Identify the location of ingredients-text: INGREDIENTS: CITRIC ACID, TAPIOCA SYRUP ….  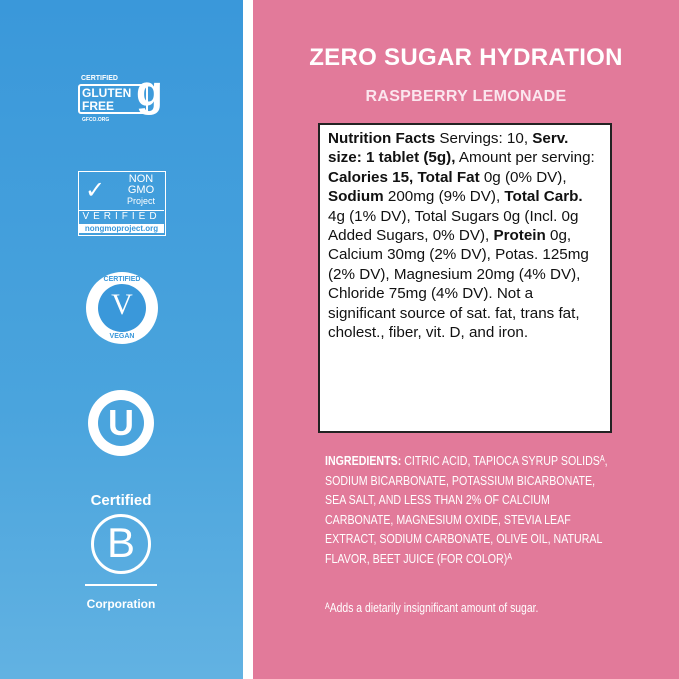
(466, 509).